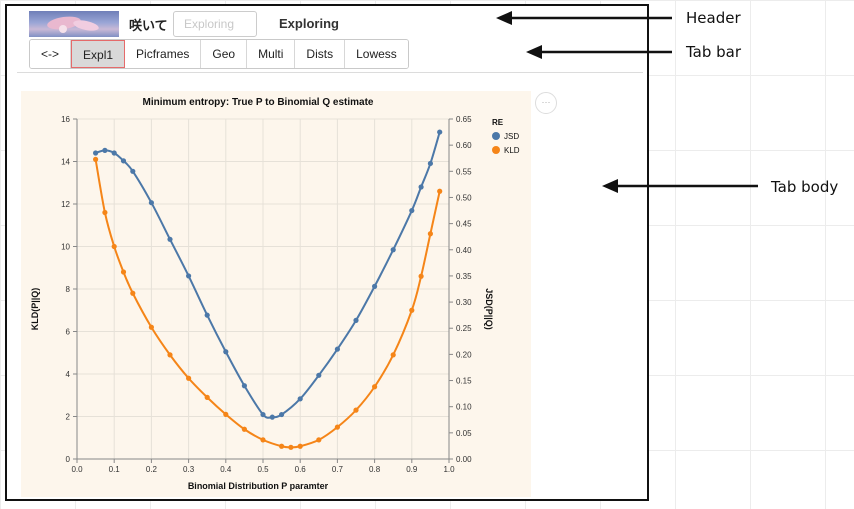  What do you see at coordinates (68, 374) in the screenshot?
I see `y-left-tick-label: 4` at bounding box center [68, 374].